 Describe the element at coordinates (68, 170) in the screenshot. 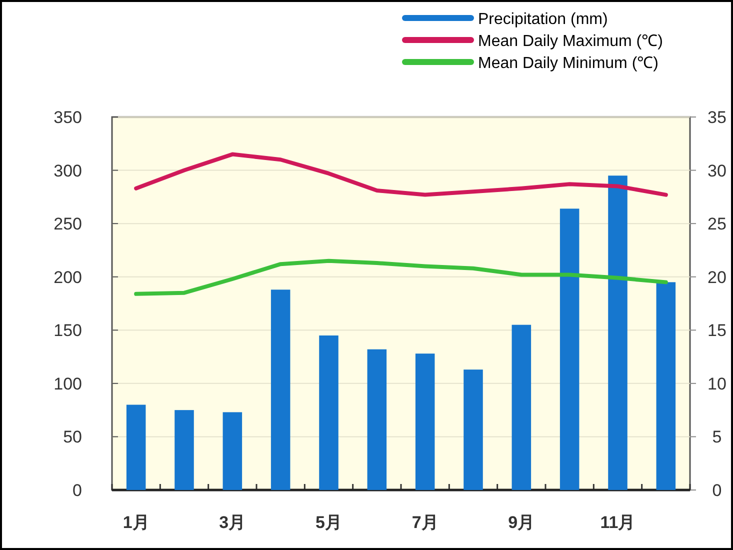

I see `y-tick-label: 300` at that location.